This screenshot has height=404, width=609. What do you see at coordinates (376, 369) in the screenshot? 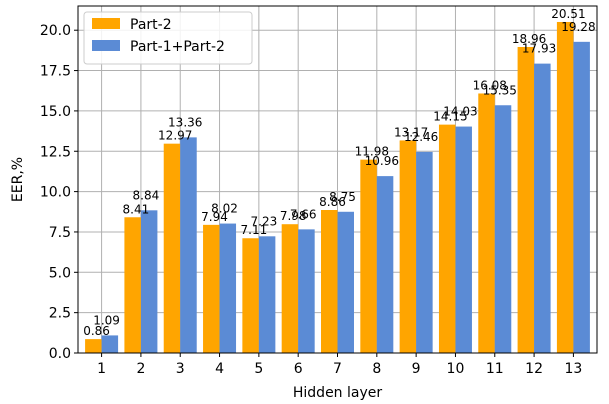
I see `x-tick-label: 8` at bounding box center [376, 369].